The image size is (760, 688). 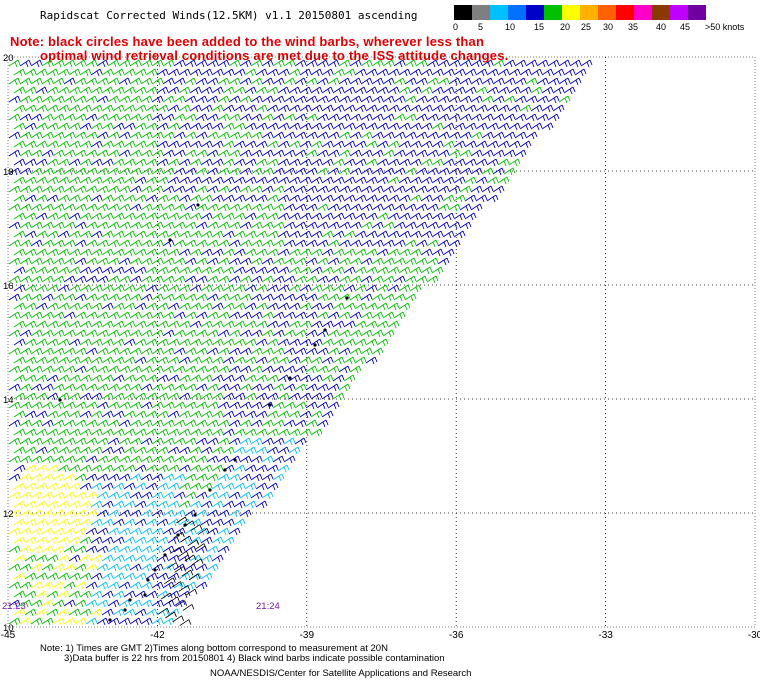 I want to click on contamination-marker, so click(x=270, y=405).